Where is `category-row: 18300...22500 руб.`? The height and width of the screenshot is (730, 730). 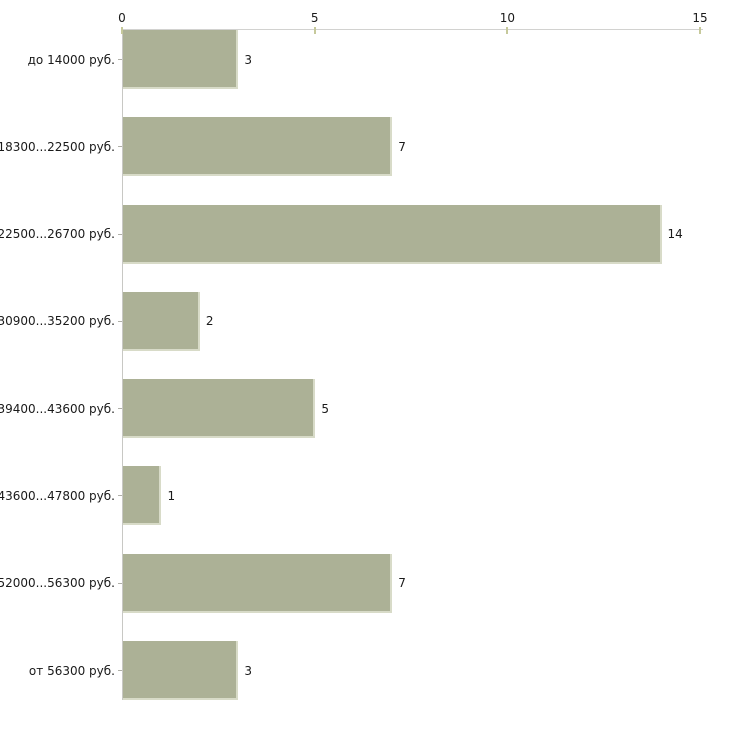 category-row: 18300...22500 руб. is located at coordinates (61, 146).